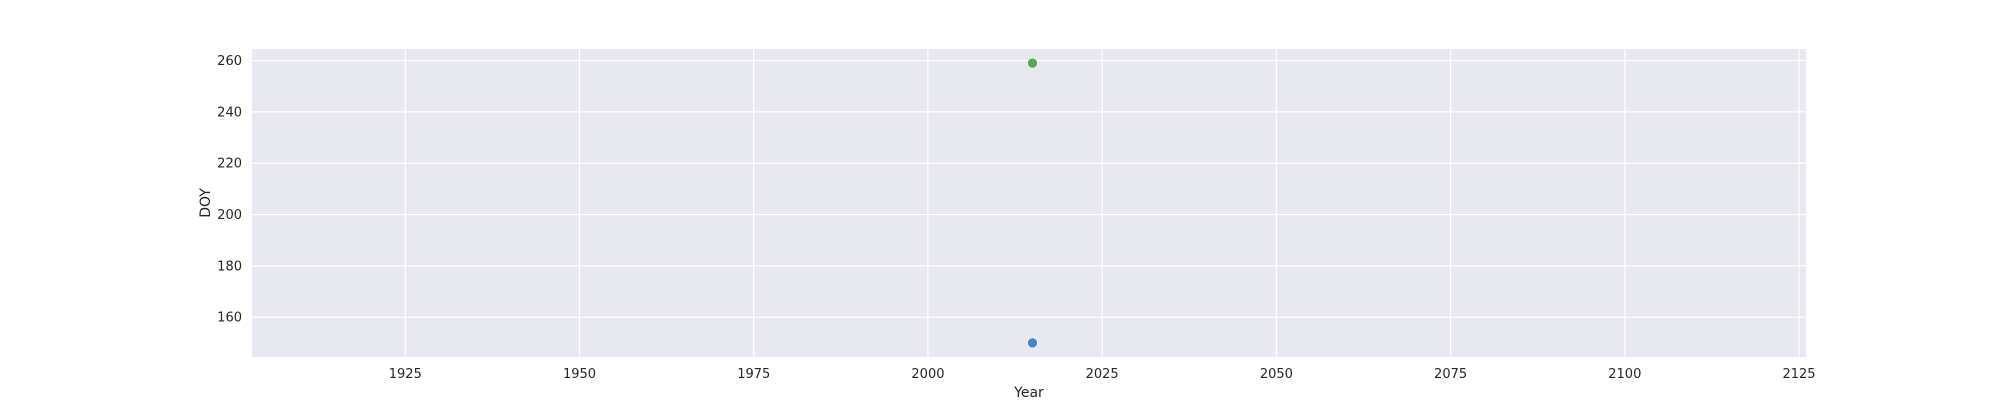  What do you see at coordinates (579, 374) in the screenshot?
I see `x-tick-label: 1950` at bounding box center [579, 374].